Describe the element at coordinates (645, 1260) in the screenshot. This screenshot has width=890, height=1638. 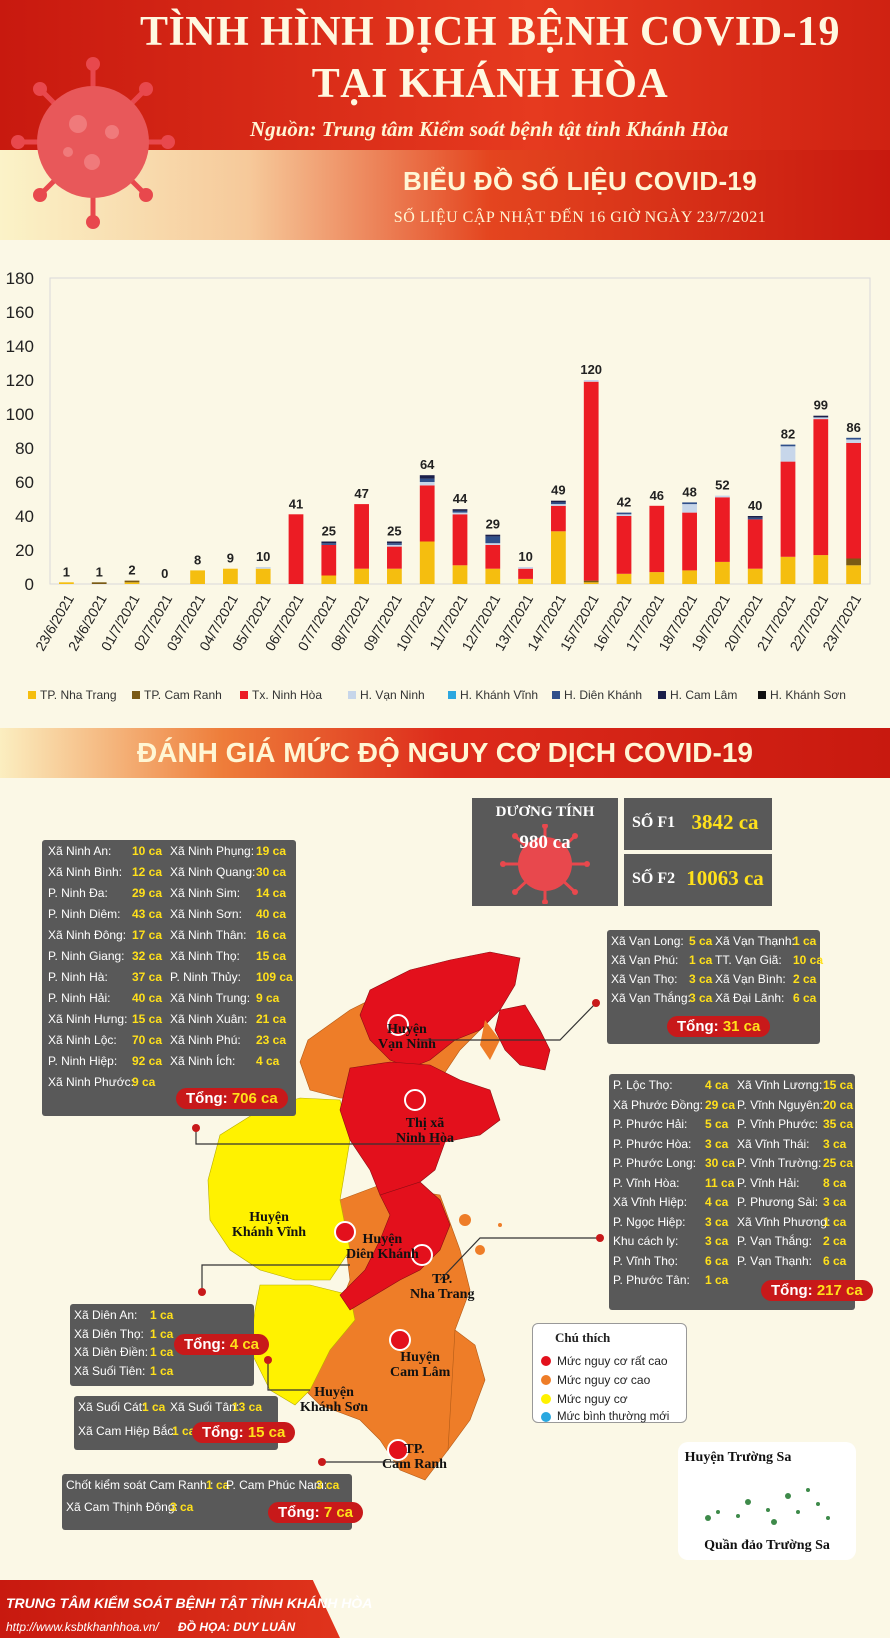
I see `district-name: P. Vĩnh Thọ:` at that location.